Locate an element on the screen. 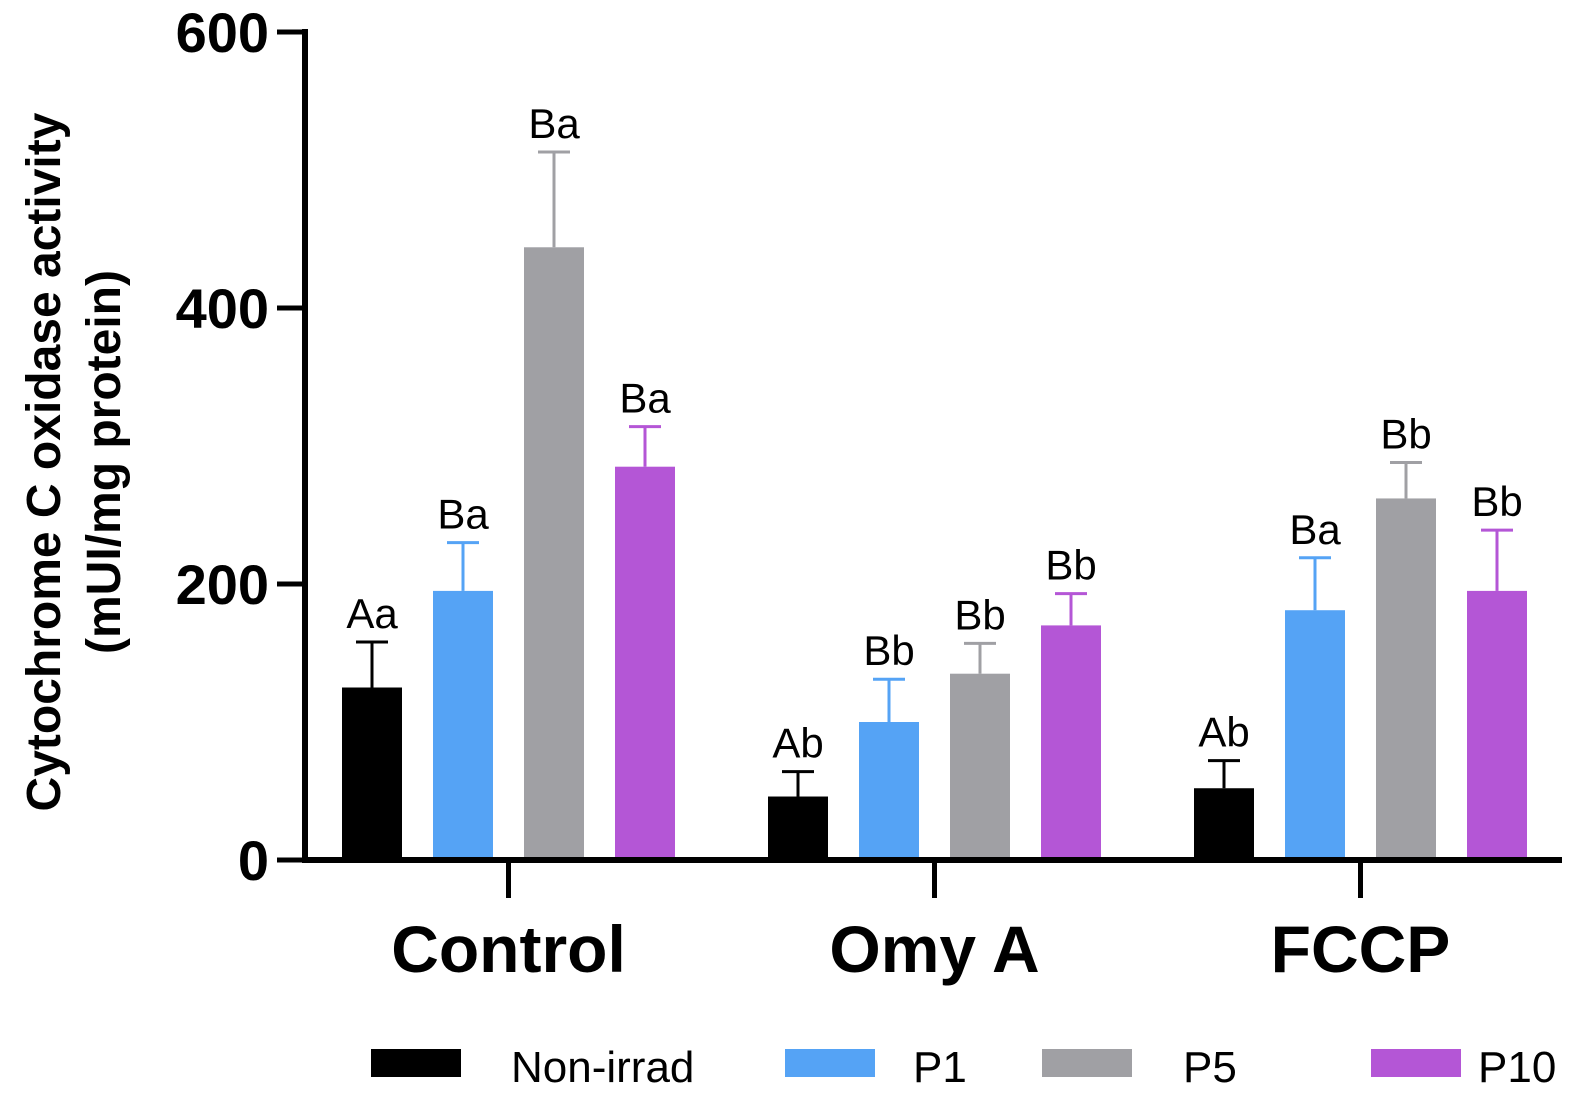  bar-p5-fccp is located at coordinates (1406, 679).